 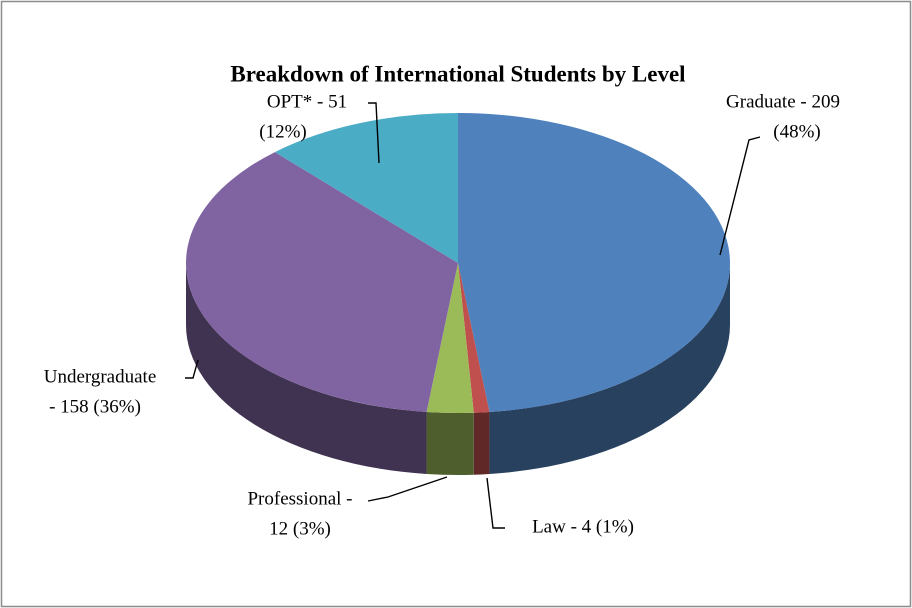 What do you see at coordinates (583, 526) in the screenshot?
I see `data-label: Law - 4 (1%)` at bounding box center [583, 526].